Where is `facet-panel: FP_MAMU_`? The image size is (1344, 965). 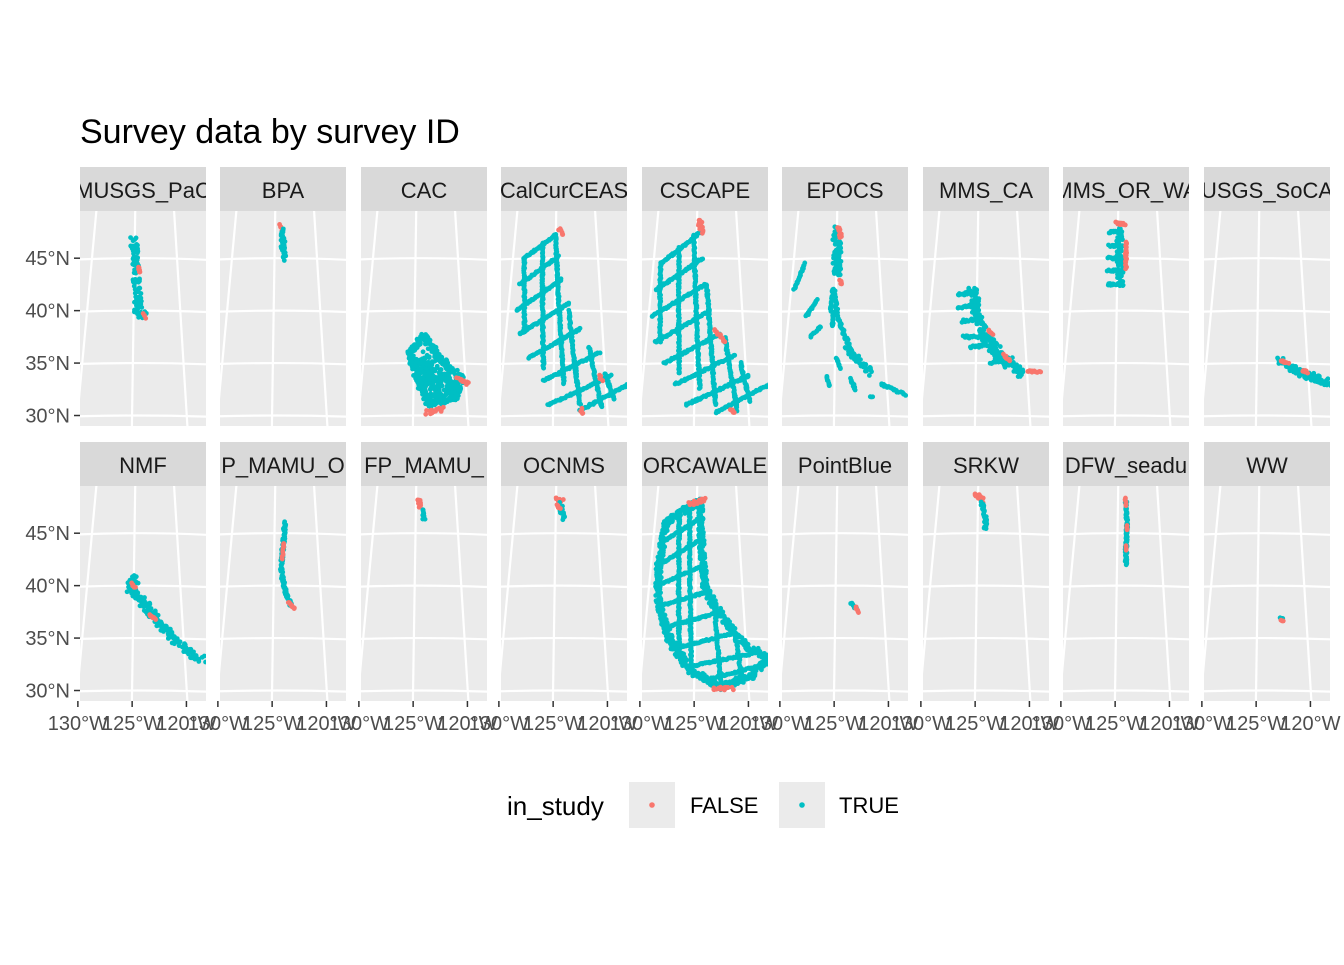 facet-panel: FP_MAMU_ is located at coordinates (424, 571).